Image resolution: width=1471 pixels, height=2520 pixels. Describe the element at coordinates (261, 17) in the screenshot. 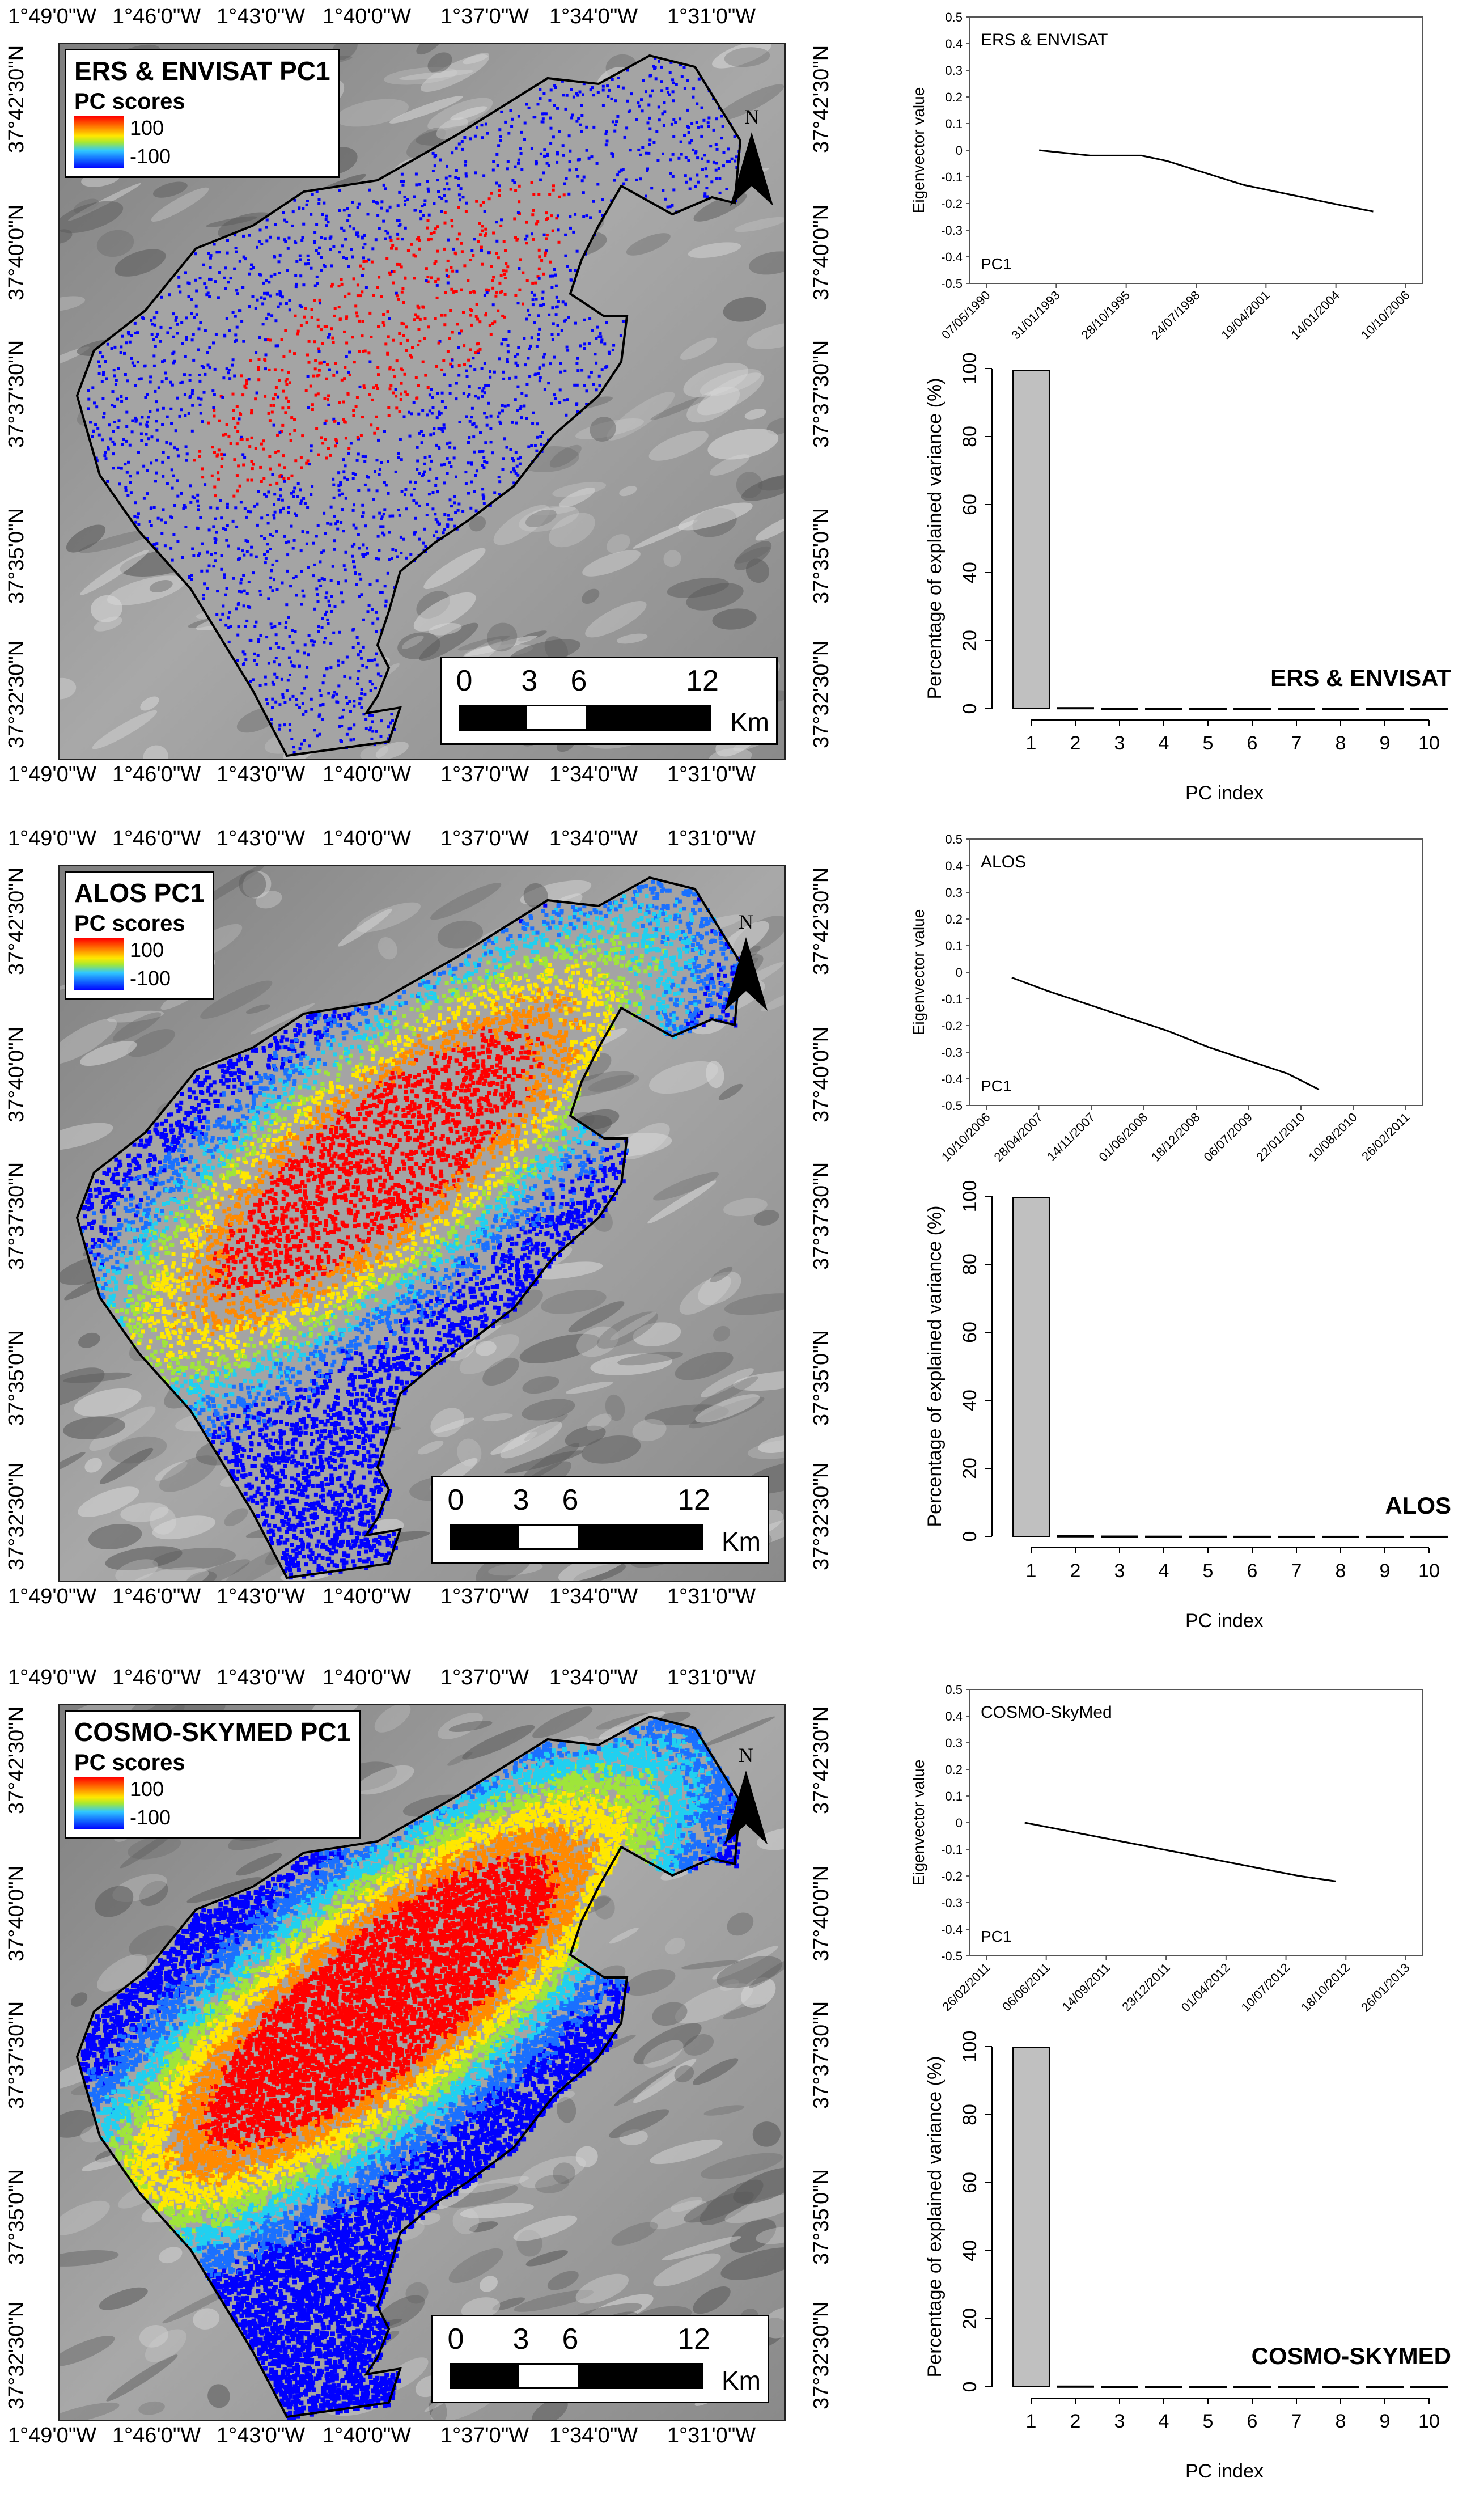

I see `longitude-label: 1°43'0"W` at that location.